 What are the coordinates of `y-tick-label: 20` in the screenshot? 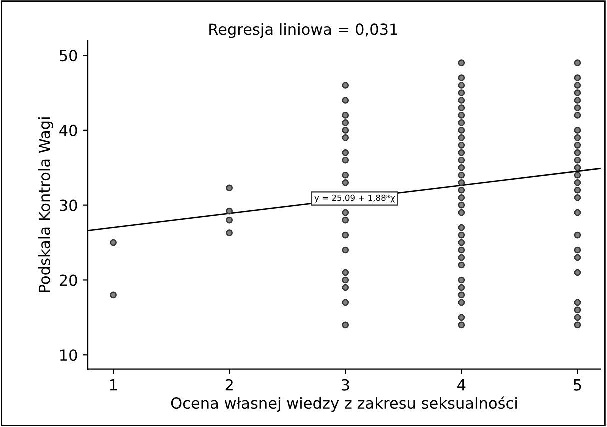 It's located at (69, 280).